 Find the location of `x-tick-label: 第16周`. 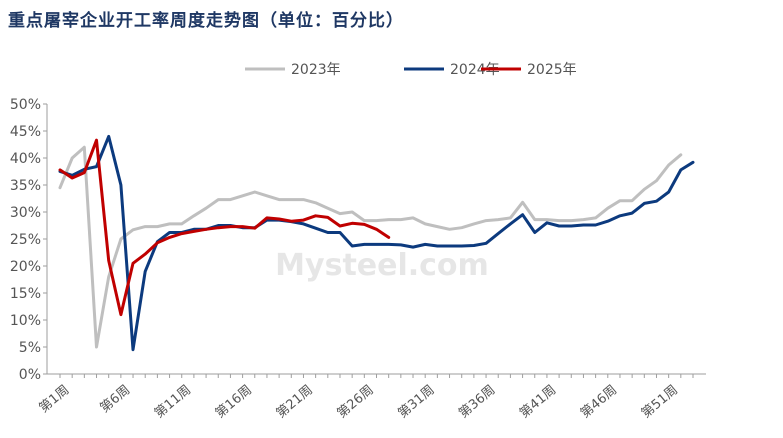

x-tick-label: 第16周 is located at coordinates (234, 402).